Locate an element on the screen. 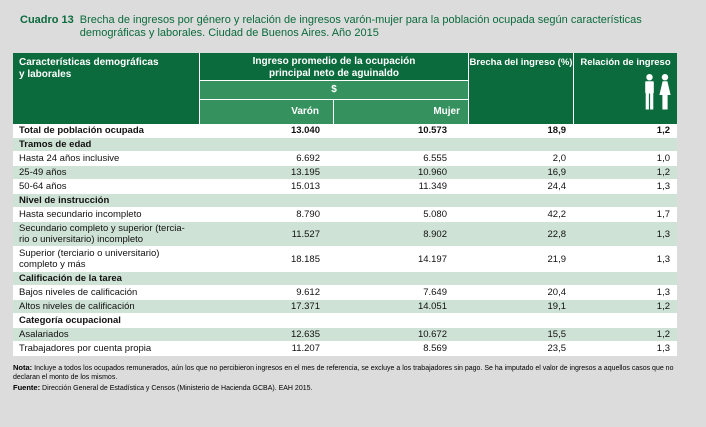 The image size is (706, 427). cell-male-income: 17.371 is located at coordinates (305, 306).